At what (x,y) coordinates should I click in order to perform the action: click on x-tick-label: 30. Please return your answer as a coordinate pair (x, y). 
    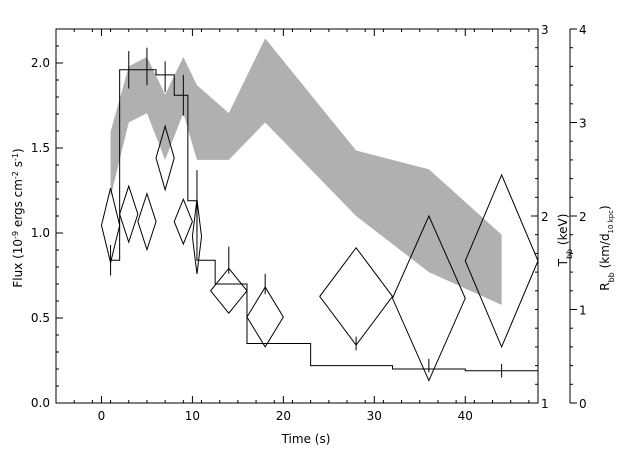
    Looking at the image, I should click on (374, 416).